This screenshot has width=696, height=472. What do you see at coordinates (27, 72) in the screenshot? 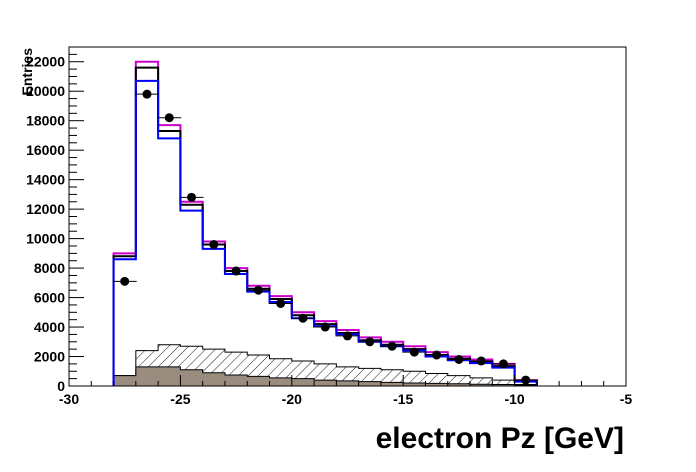
I see `y-axis-title: Entries` at bounding box center [27, 72].